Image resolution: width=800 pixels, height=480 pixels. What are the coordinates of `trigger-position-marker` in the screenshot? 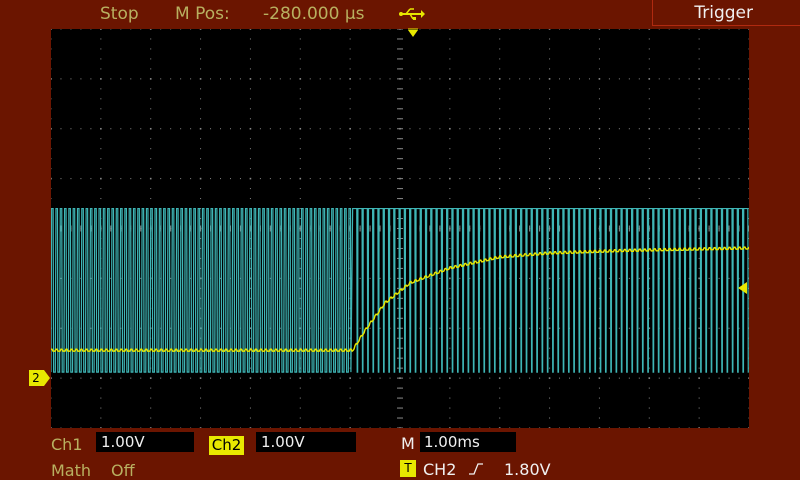 It's located at (413, 33).